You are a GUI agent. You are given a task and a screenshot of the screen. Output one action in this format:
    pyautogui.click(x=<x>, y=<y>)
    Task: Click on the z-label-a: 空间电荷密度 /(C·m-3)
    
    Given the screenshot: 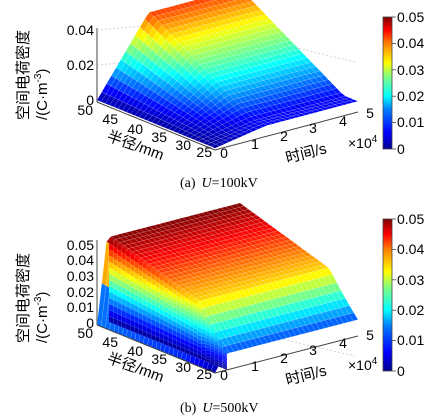 What is the action you would take?
    pyautogui.click(x=33, y=75)
    